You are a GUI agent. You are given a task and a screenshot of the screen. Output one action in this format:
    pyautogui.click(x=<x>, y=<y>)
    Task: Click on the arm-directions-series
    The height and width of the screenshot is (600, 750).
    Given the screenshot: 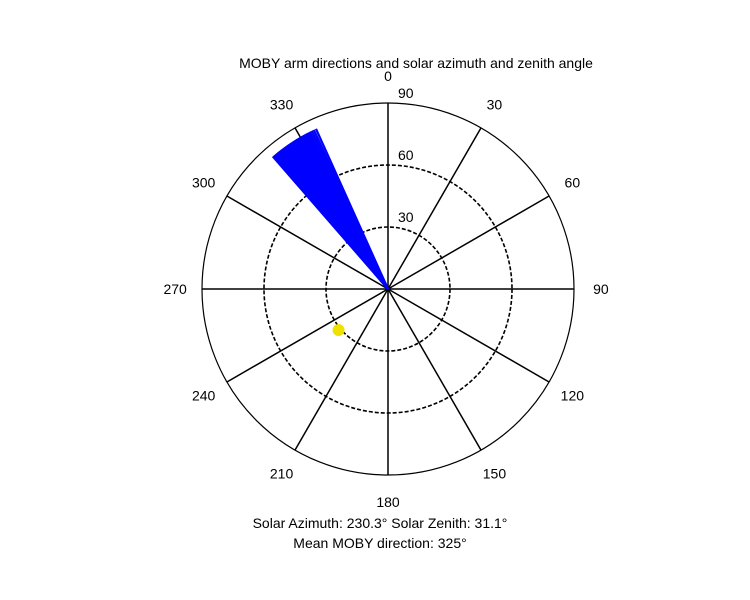 What is the action you would take?
    pyautogui.click(x=330, y=209)
    